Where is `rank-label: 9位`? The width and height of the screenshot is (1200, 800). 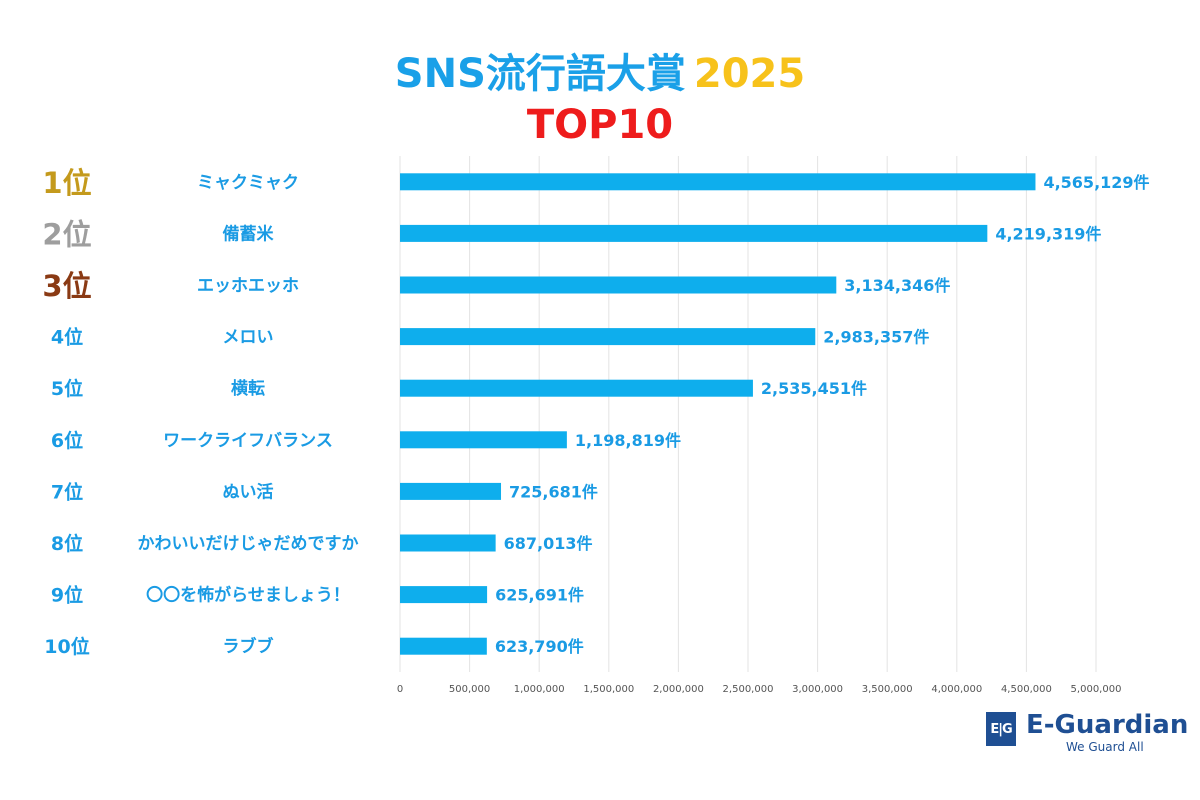
rank-label: 9位 is located at coordinates (67, 595).